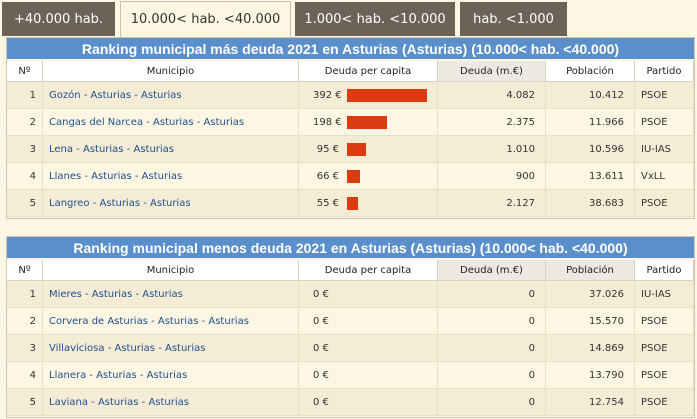 Image resolution: width=697 pixels, height=419 pixels. I want to click on poblacion-value: 10.596, so click(590, 149).